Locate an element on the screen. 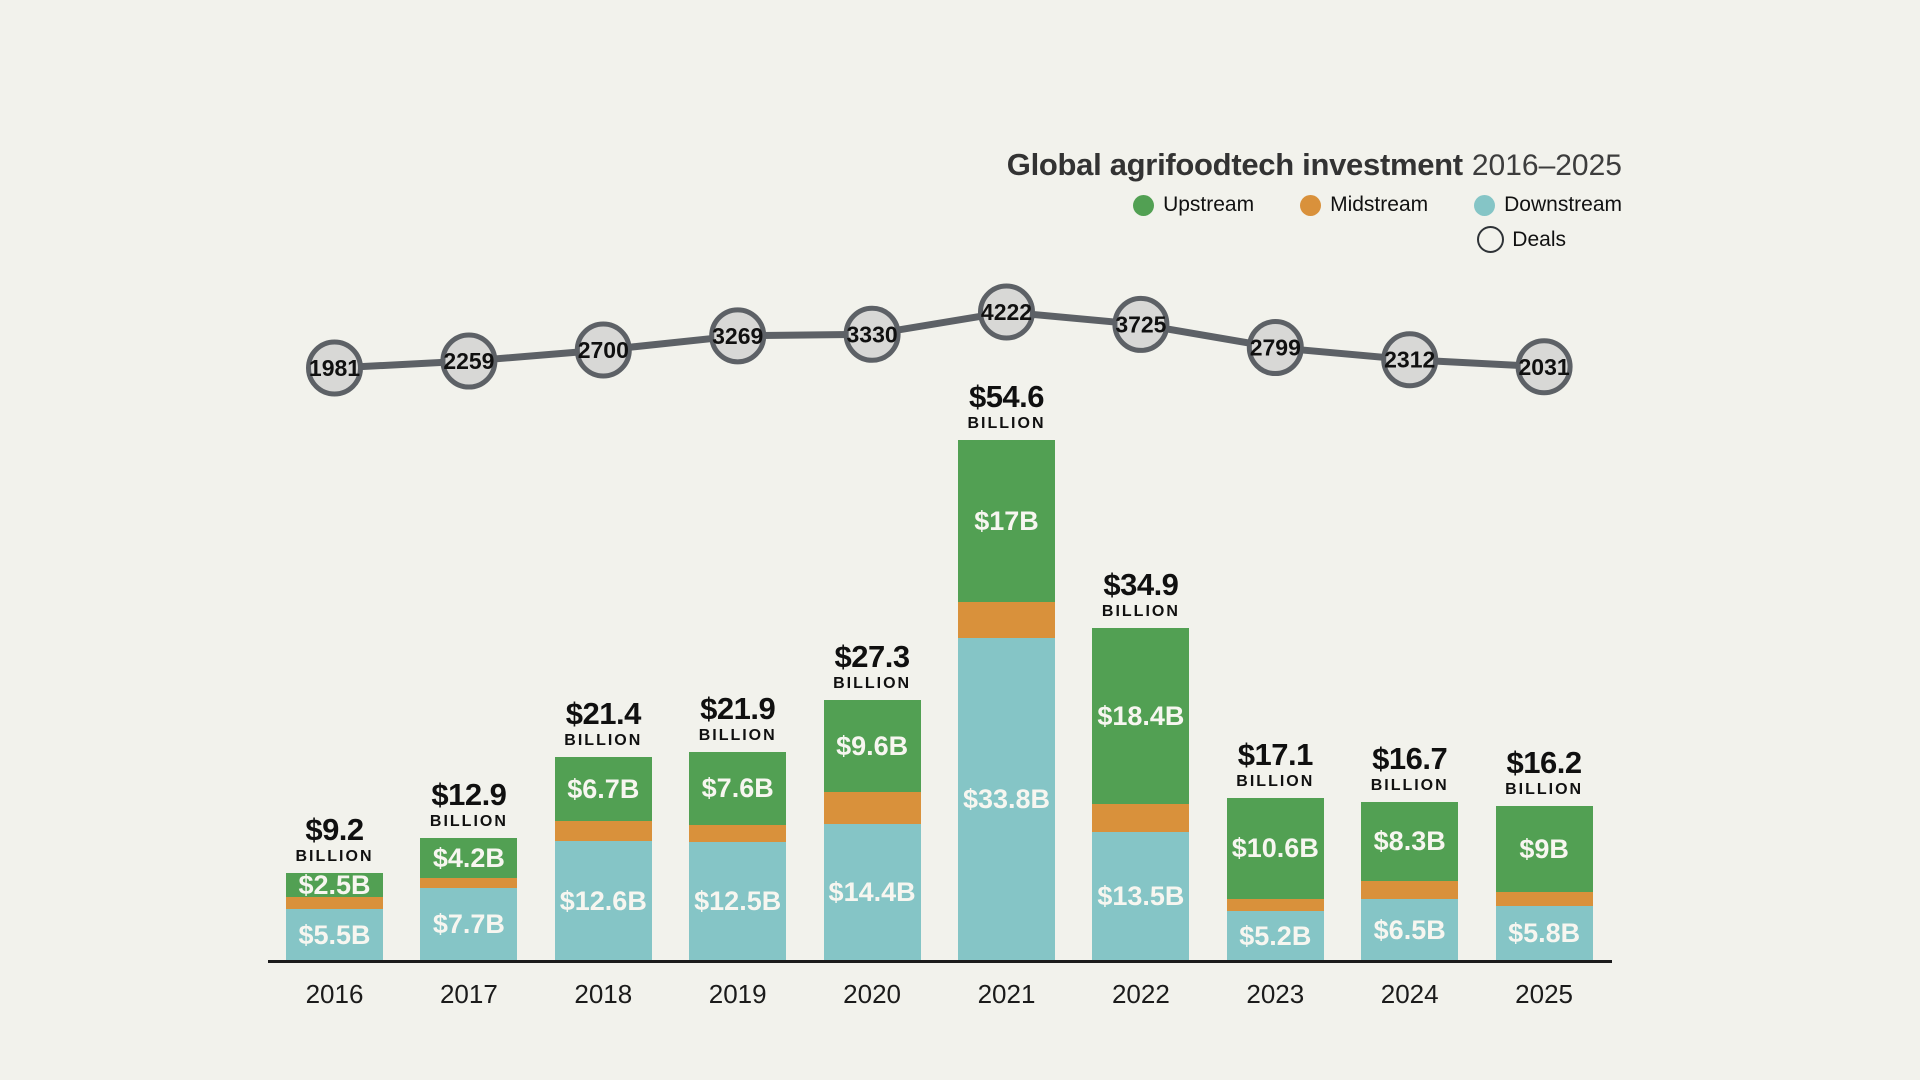  bar-segment-downstream-2021: $33.8B is located at coordinates (1006, 799).